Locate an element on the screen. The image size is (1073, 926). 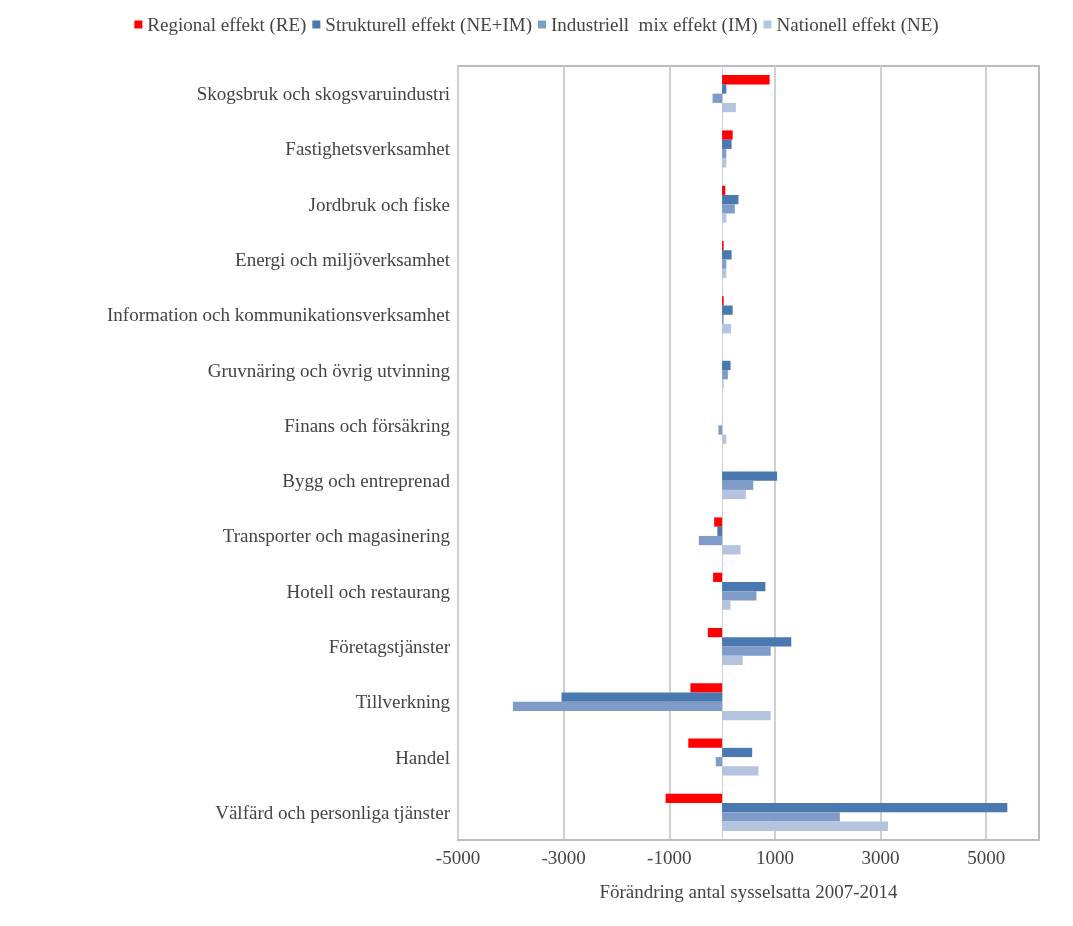
legend-label: Industriell mix effekt (IM) is located at coordinates (654, 25).